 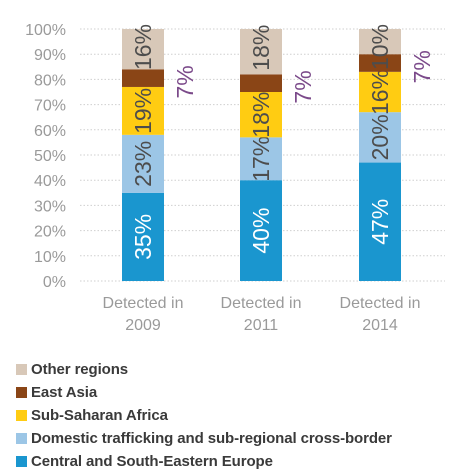 I want to click on legend-item: Other regions, so click(x=204, y=369).